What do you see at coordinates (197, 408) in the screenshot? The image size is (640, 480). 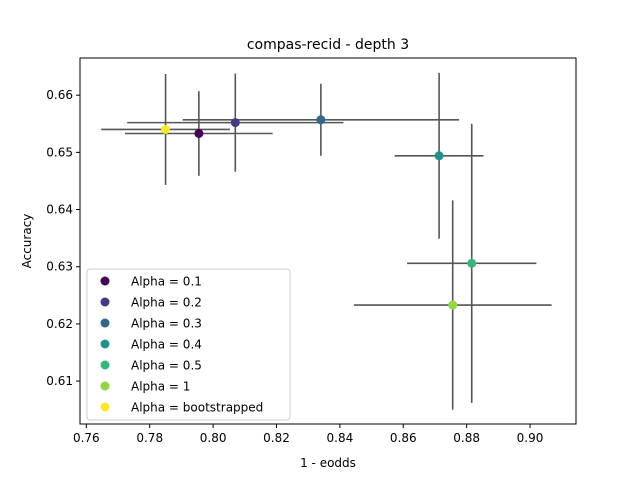 I see `legend-label: Alpha = bootstrapped` at bounding box center [197, 408].